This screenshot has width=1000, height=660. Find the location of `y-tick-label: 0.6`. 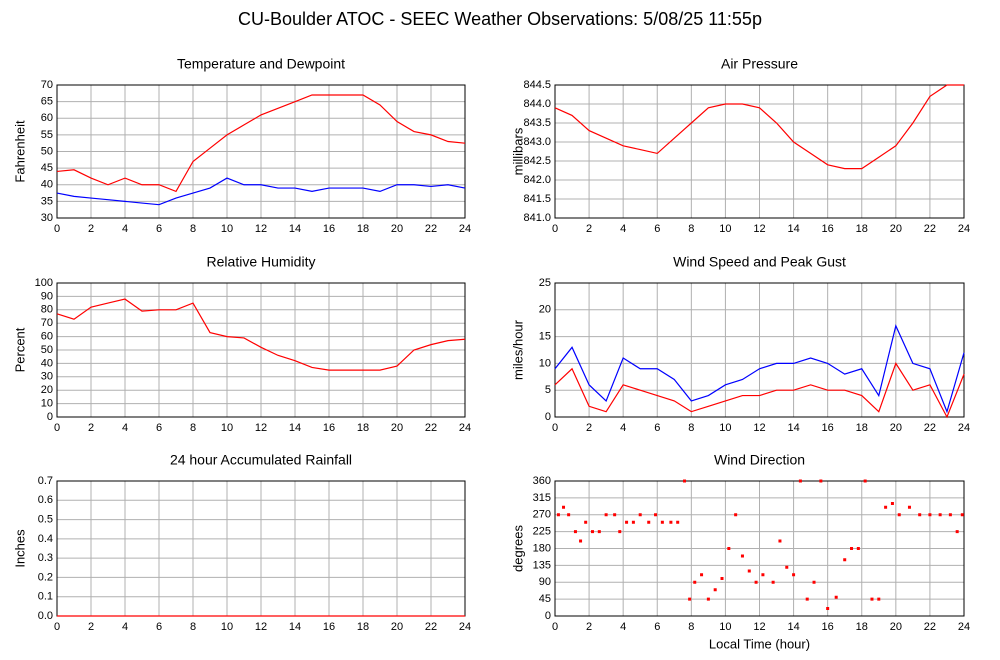

y-tick-label: 0.6 is located at coordinates (45, 500).